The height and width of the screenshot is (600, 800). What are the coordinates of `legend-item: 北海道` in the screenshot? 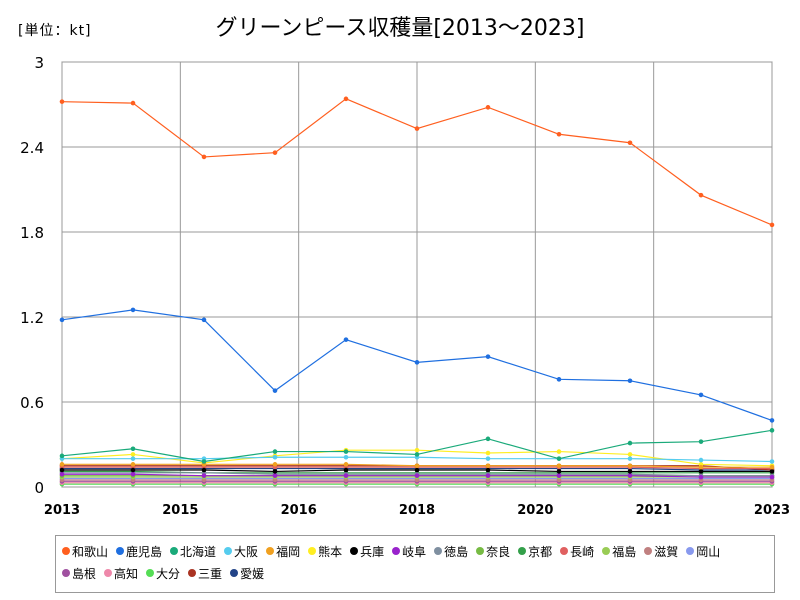 It's located at (193, 551).